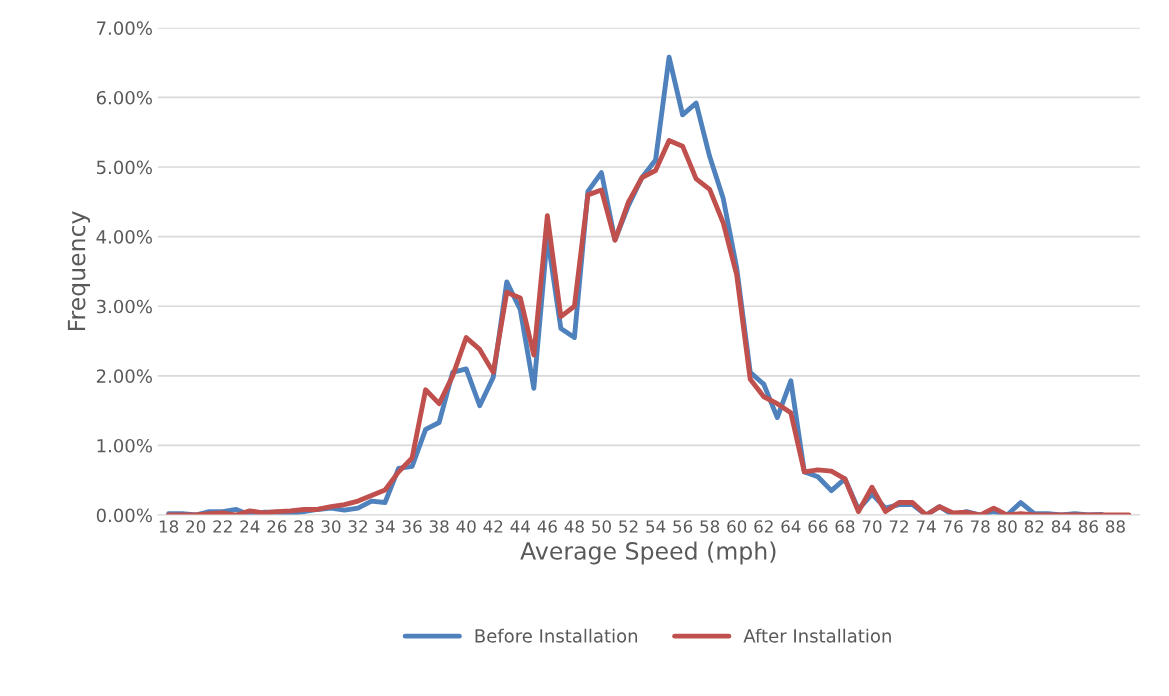 The height and width of the screenshot is (696, 1169). Describe the element at coordinates (601, 526) in the screenshot. I see `x-tick-label: 50` at that location.